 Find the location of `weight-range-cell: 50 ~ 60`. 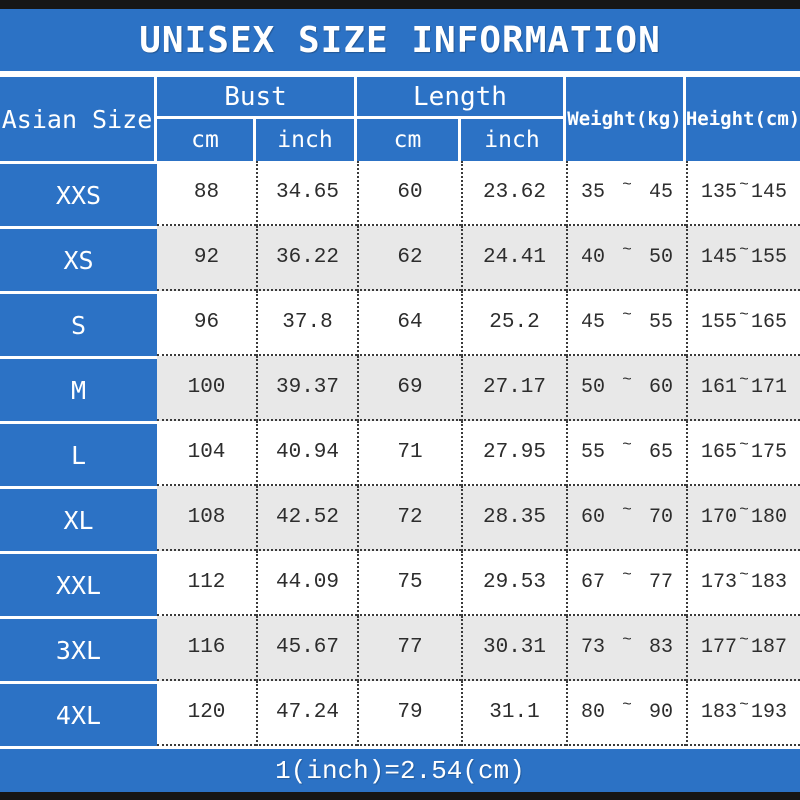

weight-range-cell: 50 ~ 60 is located at coordinates (626, 388).